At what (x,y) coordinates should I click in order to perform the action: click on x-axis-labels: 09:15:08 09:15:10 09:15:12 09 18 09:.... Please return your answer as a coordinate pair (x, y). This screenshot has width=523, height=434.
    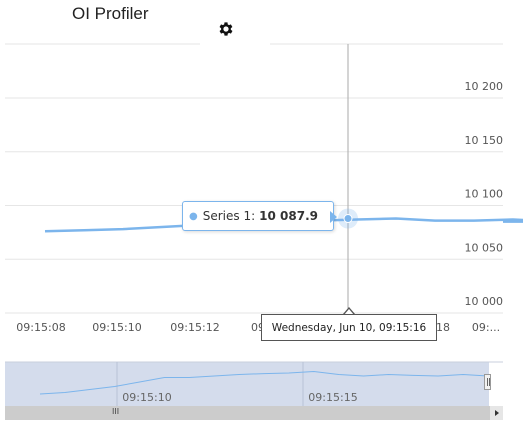
    Looking at the image, I should click on (258, 327).